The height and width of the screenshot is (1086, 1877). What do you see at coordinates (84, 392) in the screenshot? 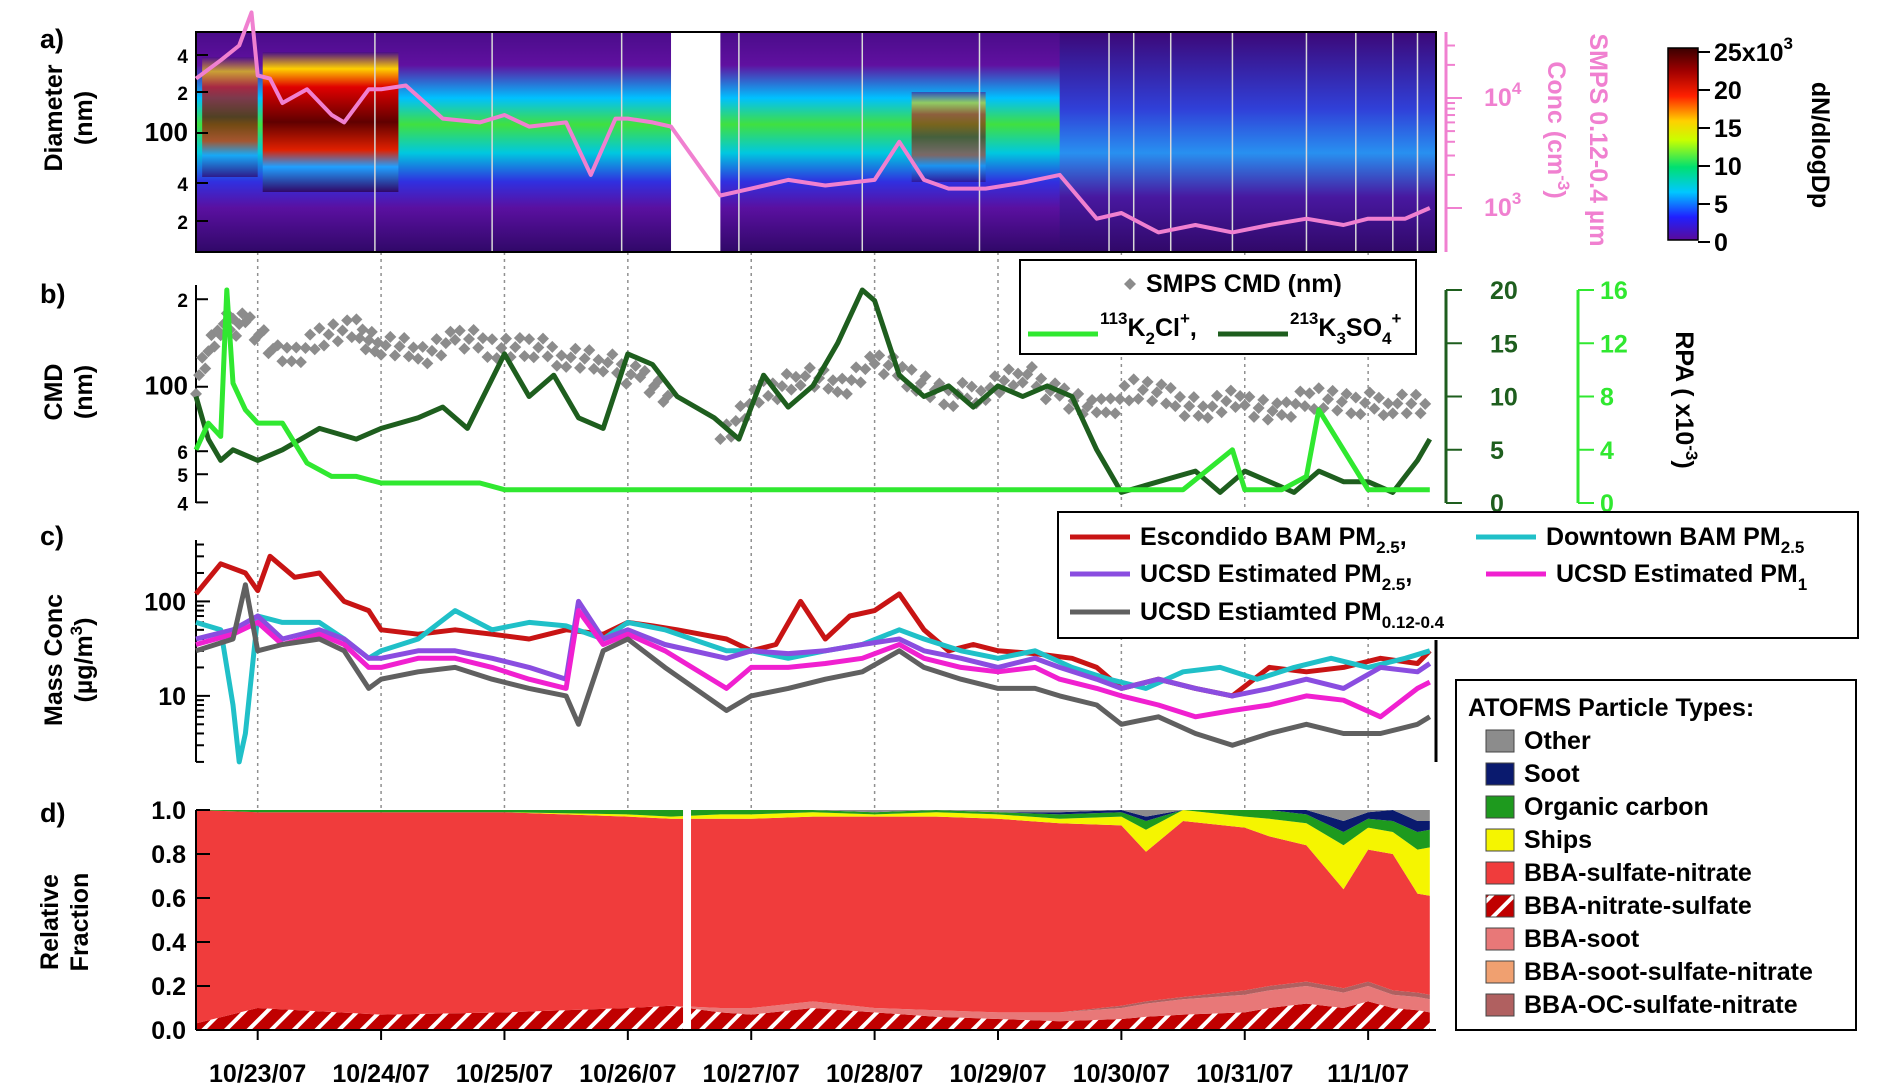
I see `panel-b-ylabel-line2: (nm)` at bounding box center [84, 392].